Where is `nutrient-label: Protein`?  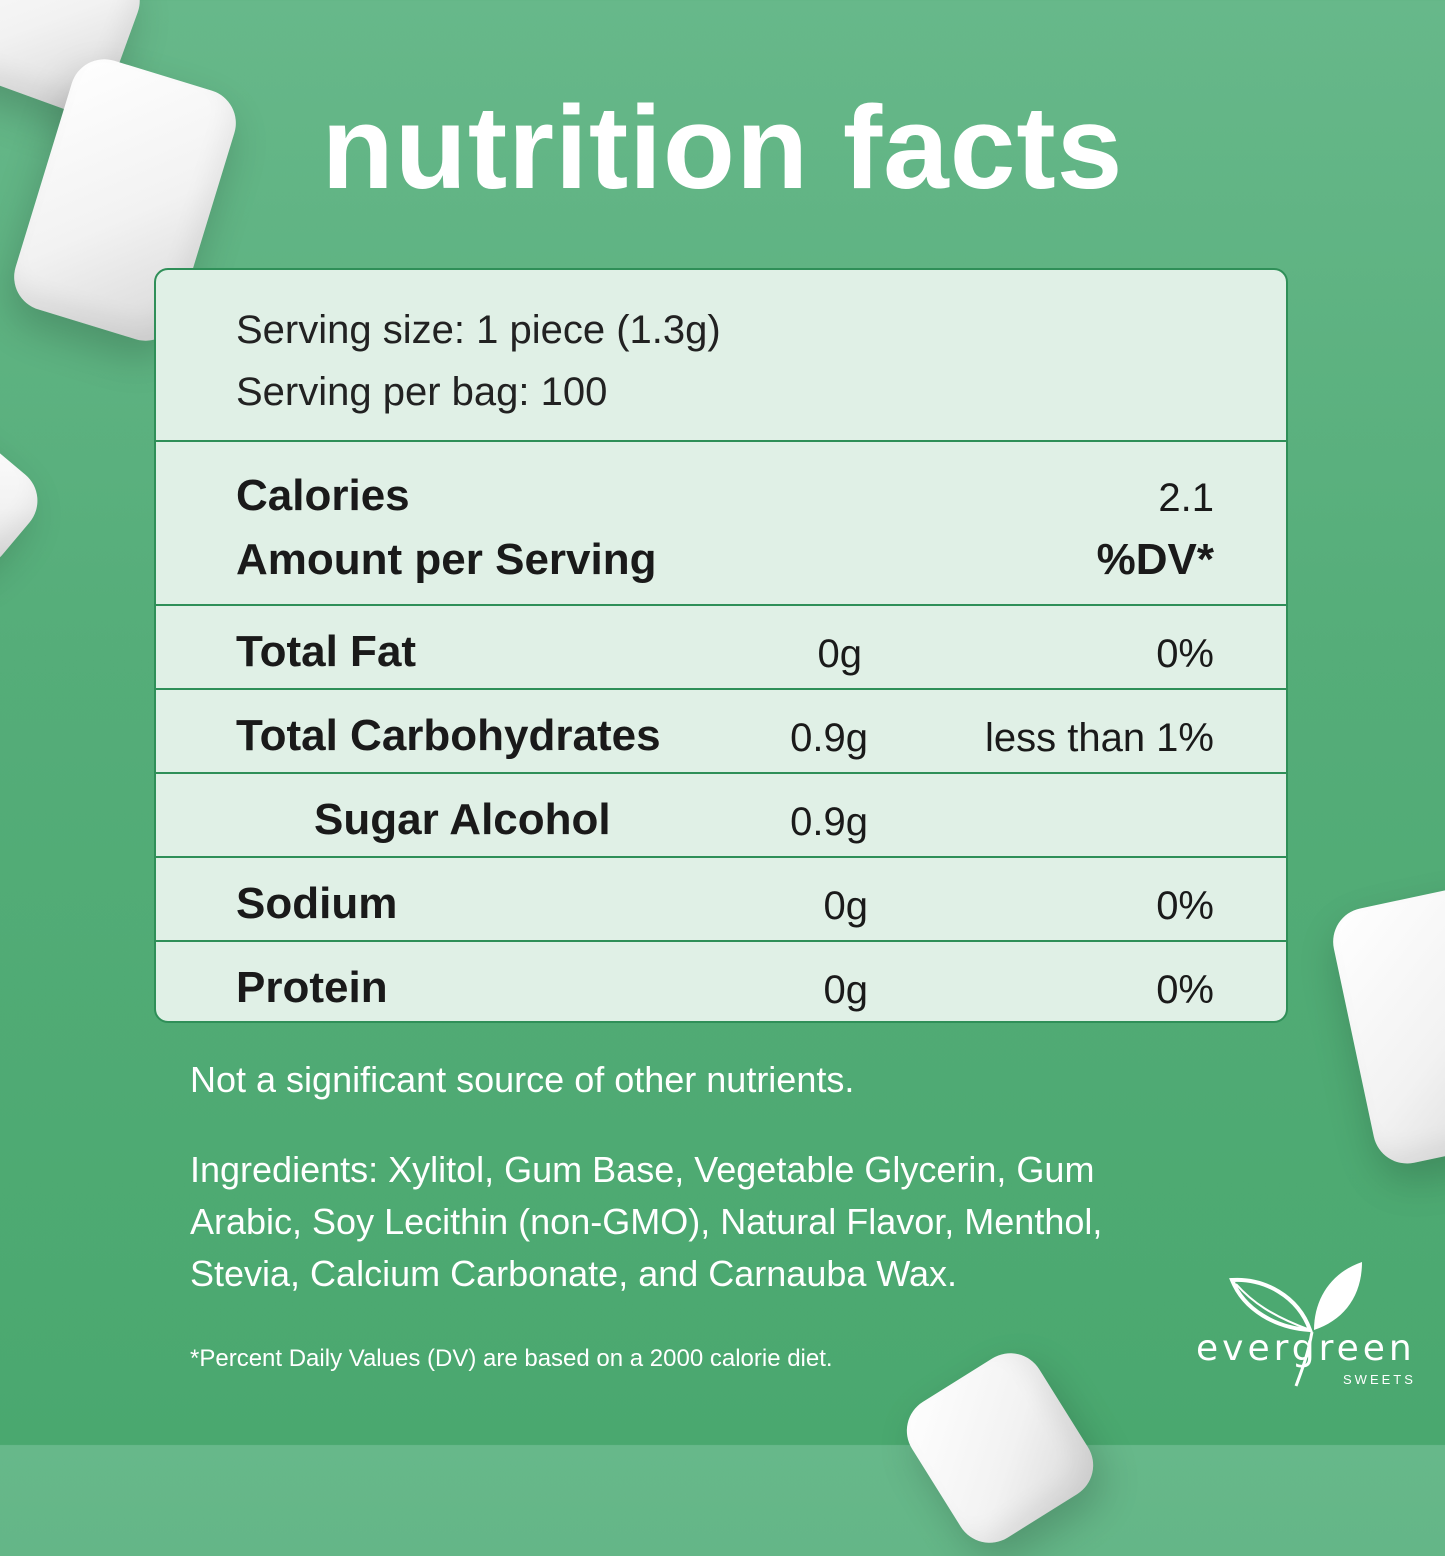 nutrient-label: Protein is located at coordinates (312, 987).